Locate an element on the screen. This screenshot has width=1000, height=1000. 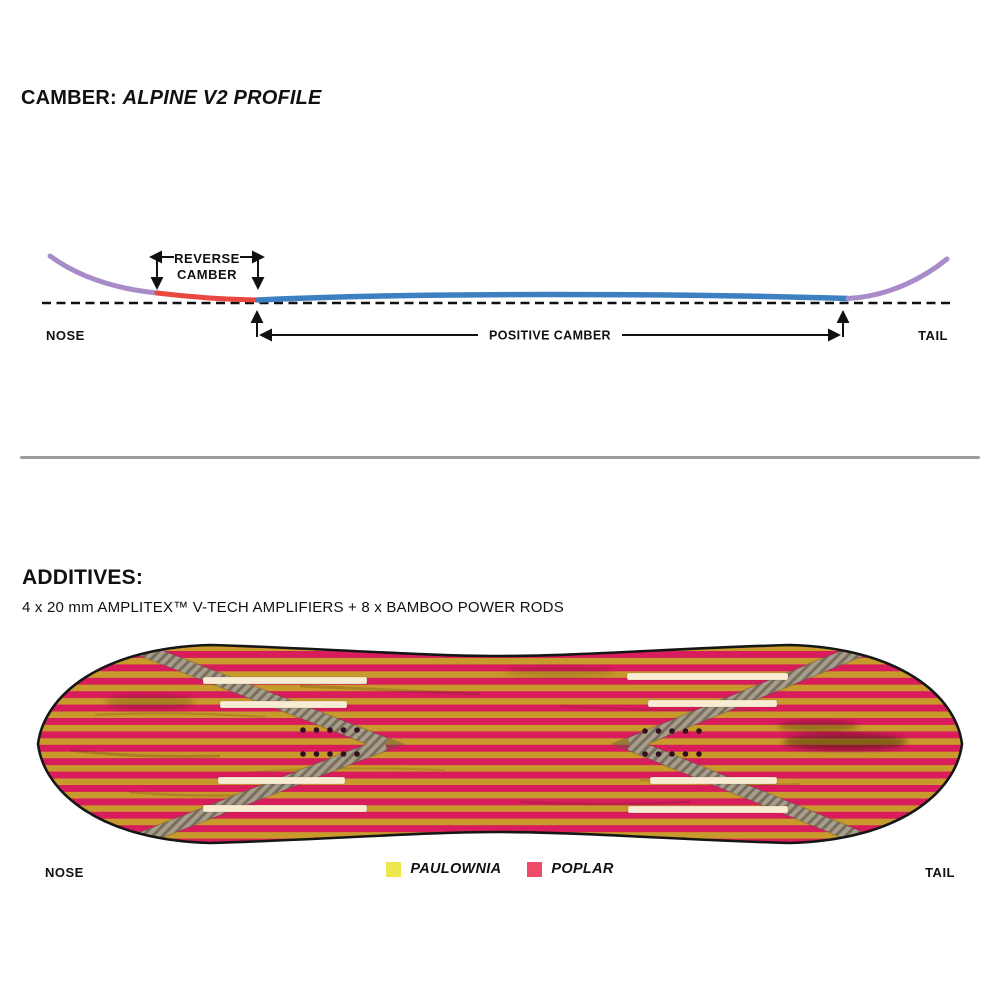
wood-legend: PAULOWNIA POPLAR is located at coordinates (500, 869).